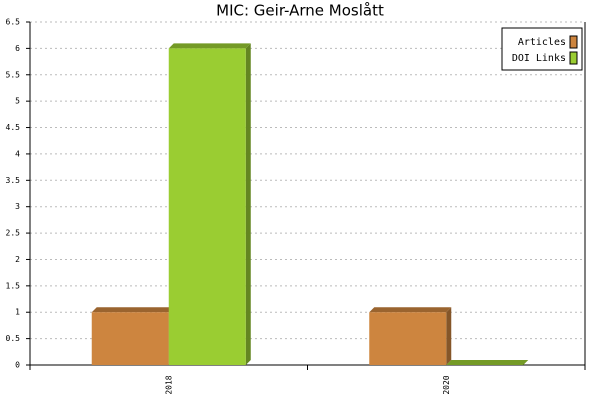  What do you see at coordinates (542, 49) in the screenshot?
I see `legend-box` at bounding box center [542, 49].